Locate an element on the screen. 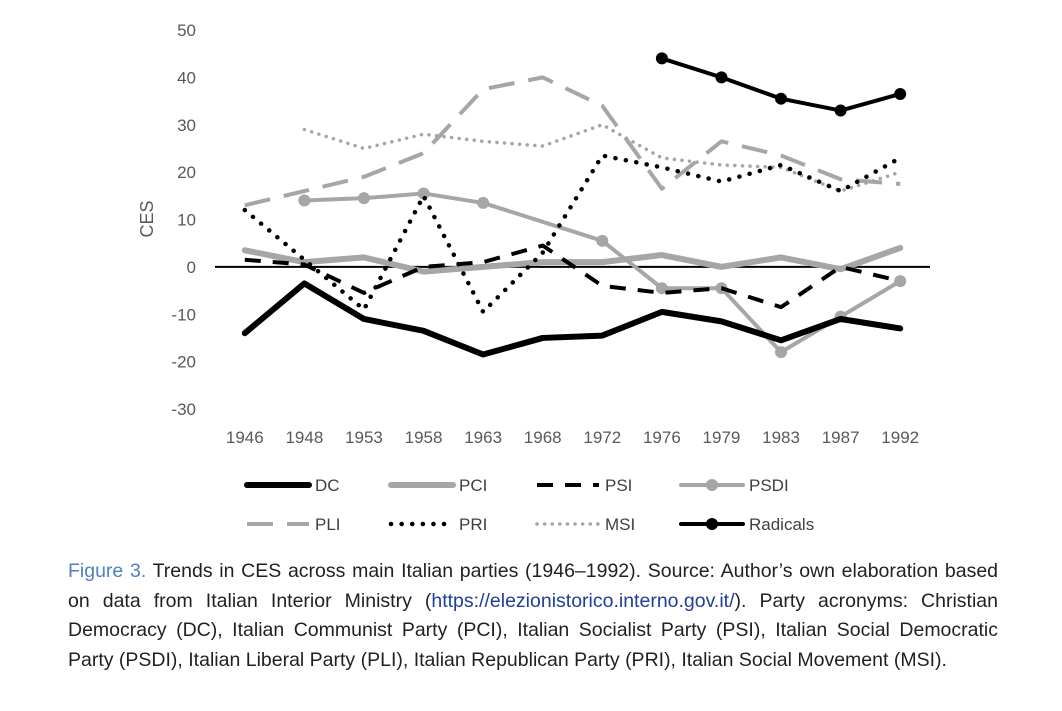  y-axis-ticks: 50 40 30 20 10 0 -10 -20 -30 is located at coordinates (183, 220).